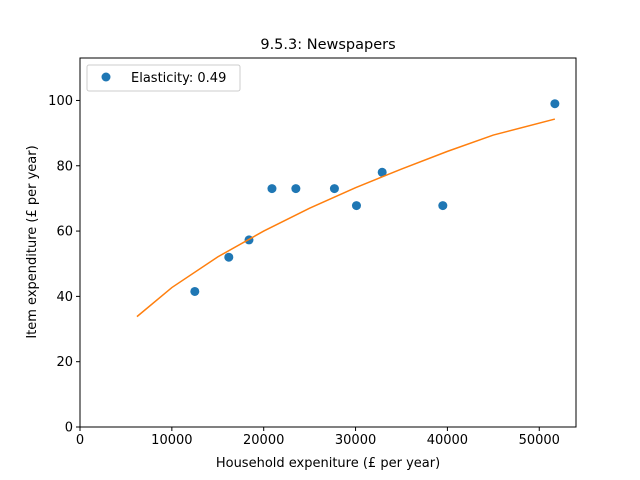 Image resolution: width=640 pixels, height=480 pixels. Describe the element at coordinates (328, 463) in the screenshot. I see `x-axis-label: Household expeniture (£ per year)` at that location.